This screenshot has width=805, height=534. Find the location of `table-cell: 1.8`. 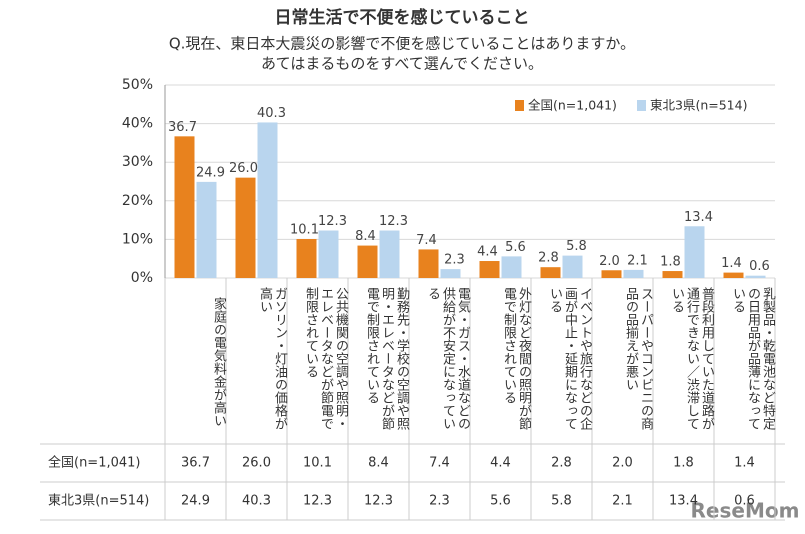

table-cell: 1.8 is located at coordinates (683, 463).